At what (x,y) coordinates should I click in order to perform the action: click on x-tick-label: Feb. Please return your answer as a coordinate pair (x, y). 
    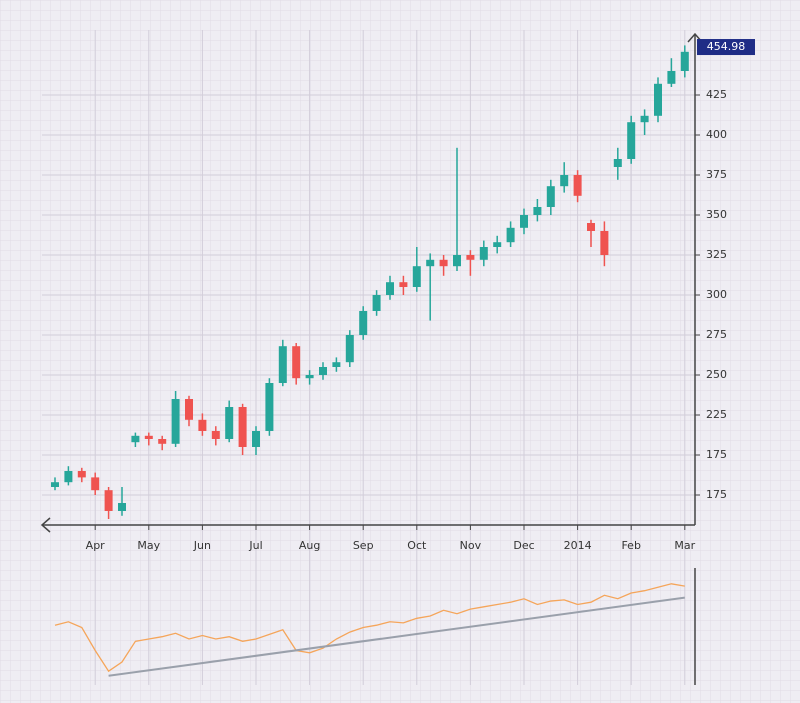
    Looking at the image, I should click on (630, 545).